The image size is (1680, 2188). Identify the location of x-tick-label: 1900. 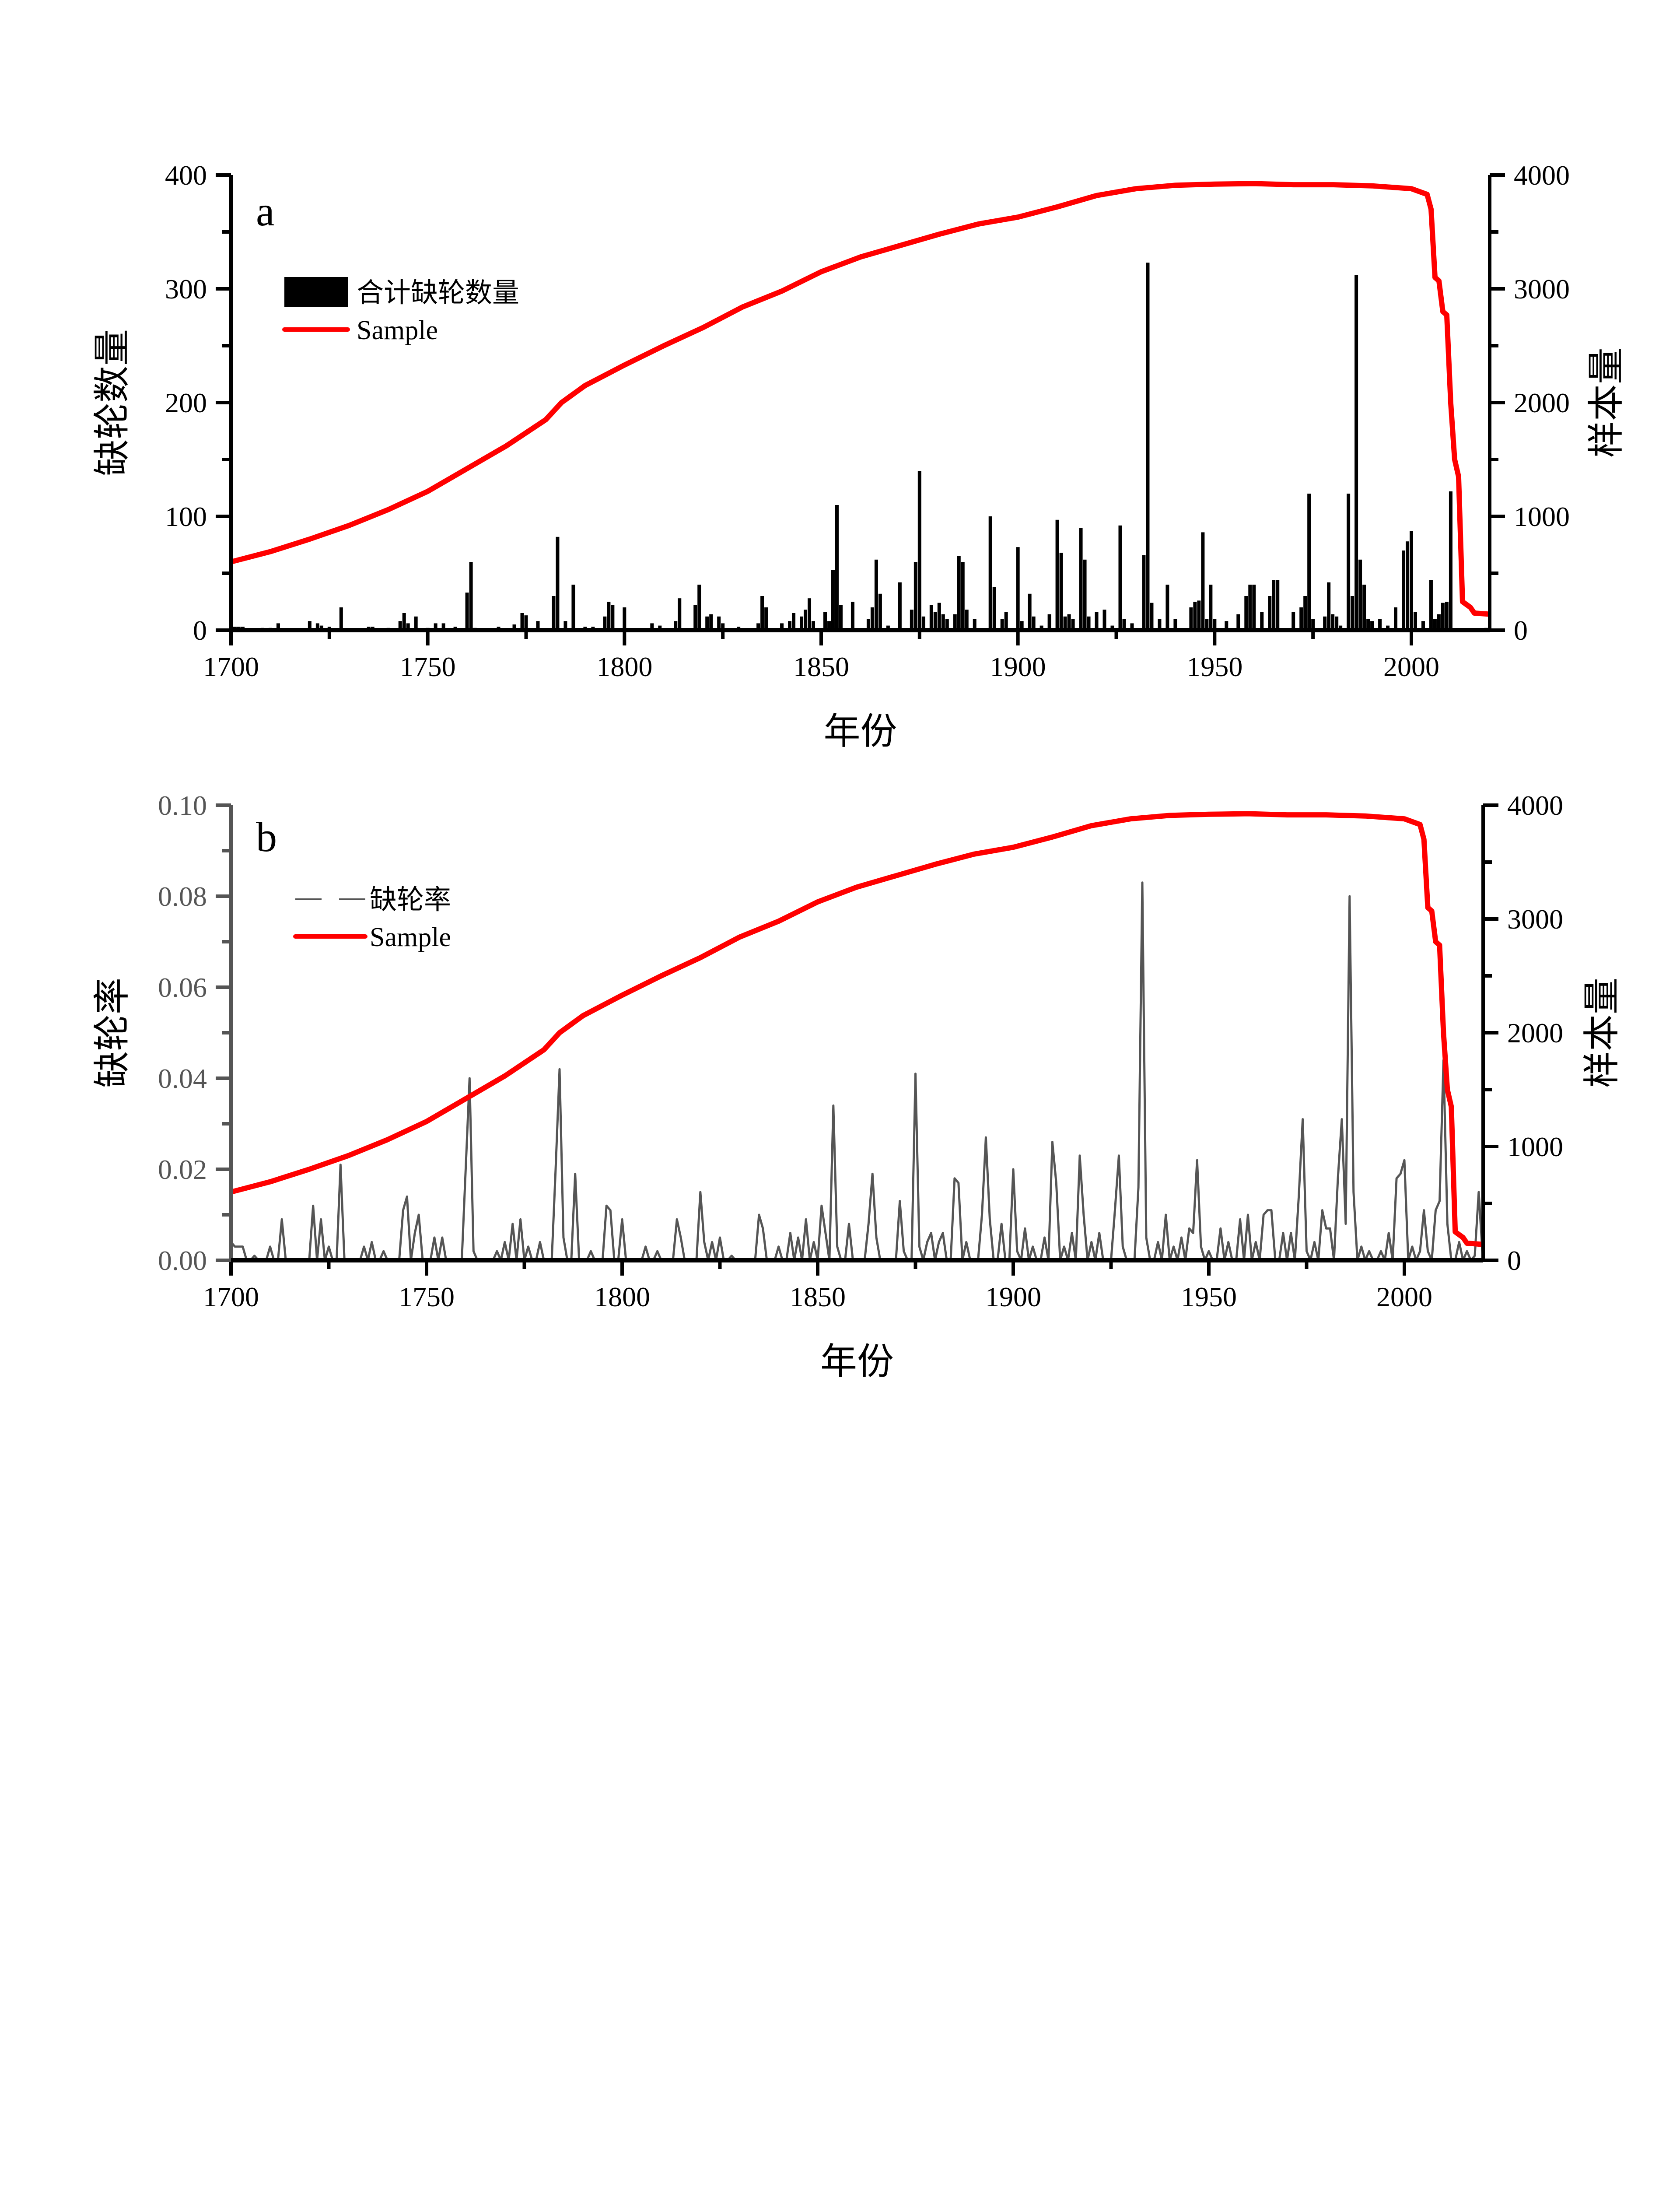
(1013, 1296).